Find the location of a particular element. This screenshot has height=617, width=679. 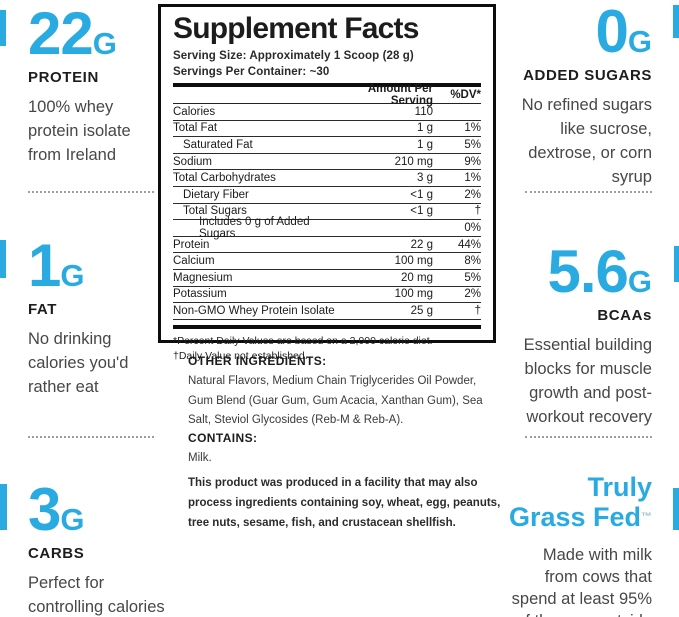

carbs-label: CARBS is located at coordinates (56, 553).